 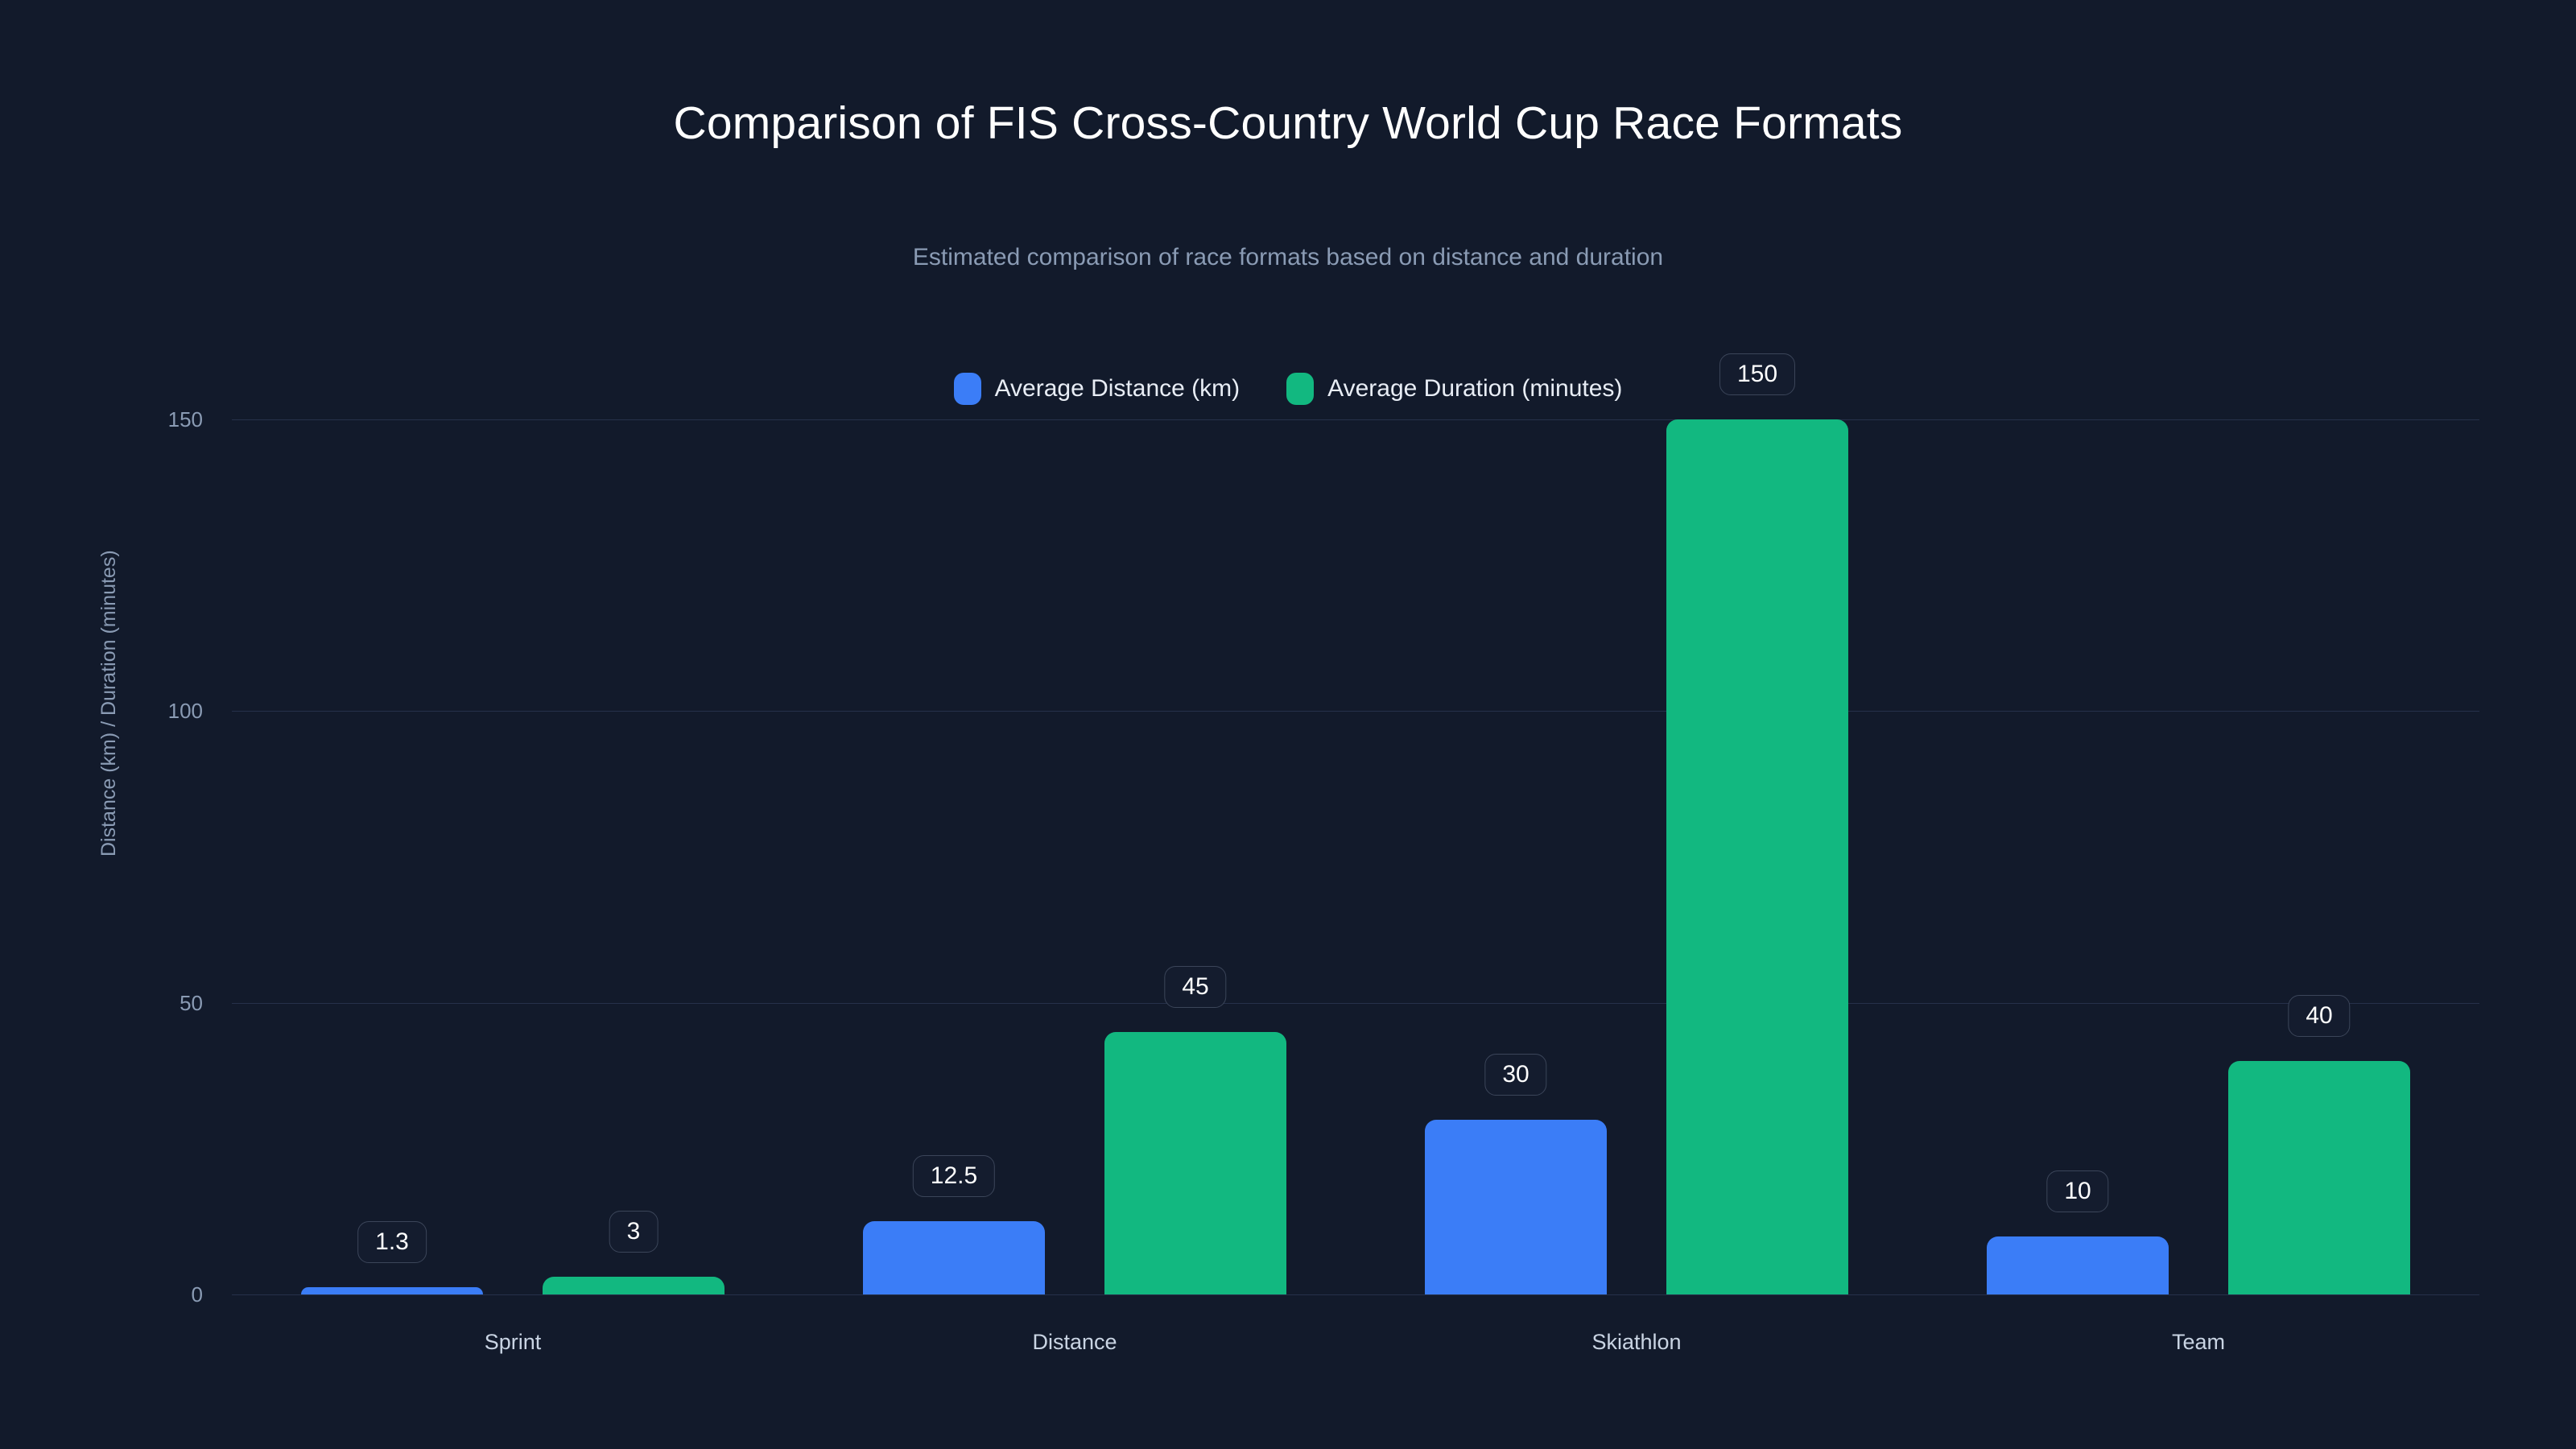 What do you see at coordinates (1300, 389) in the screenshot?
I see `legend-swatch-icon-average-duration` at bounding box center [1300, 389].